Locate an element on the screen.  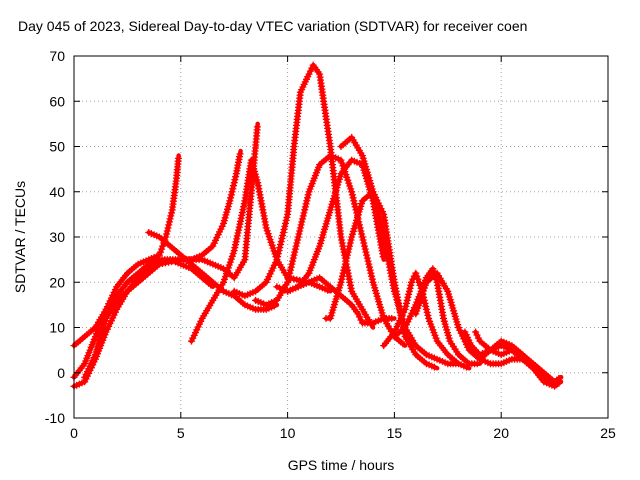
y-tick-label: 30 is located at coordinates (57, 237).